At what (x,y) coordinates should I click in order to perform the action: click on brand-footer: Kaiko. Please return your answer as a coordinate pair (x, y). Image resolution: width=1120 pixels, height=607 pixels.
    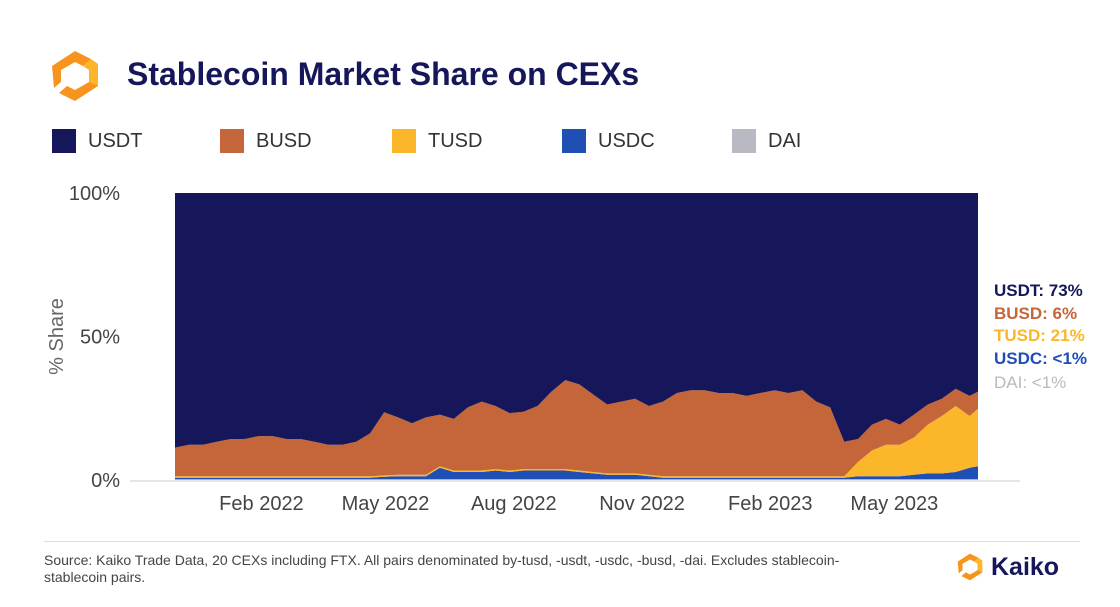
    Looking at the image, I should click on (1007, 567).